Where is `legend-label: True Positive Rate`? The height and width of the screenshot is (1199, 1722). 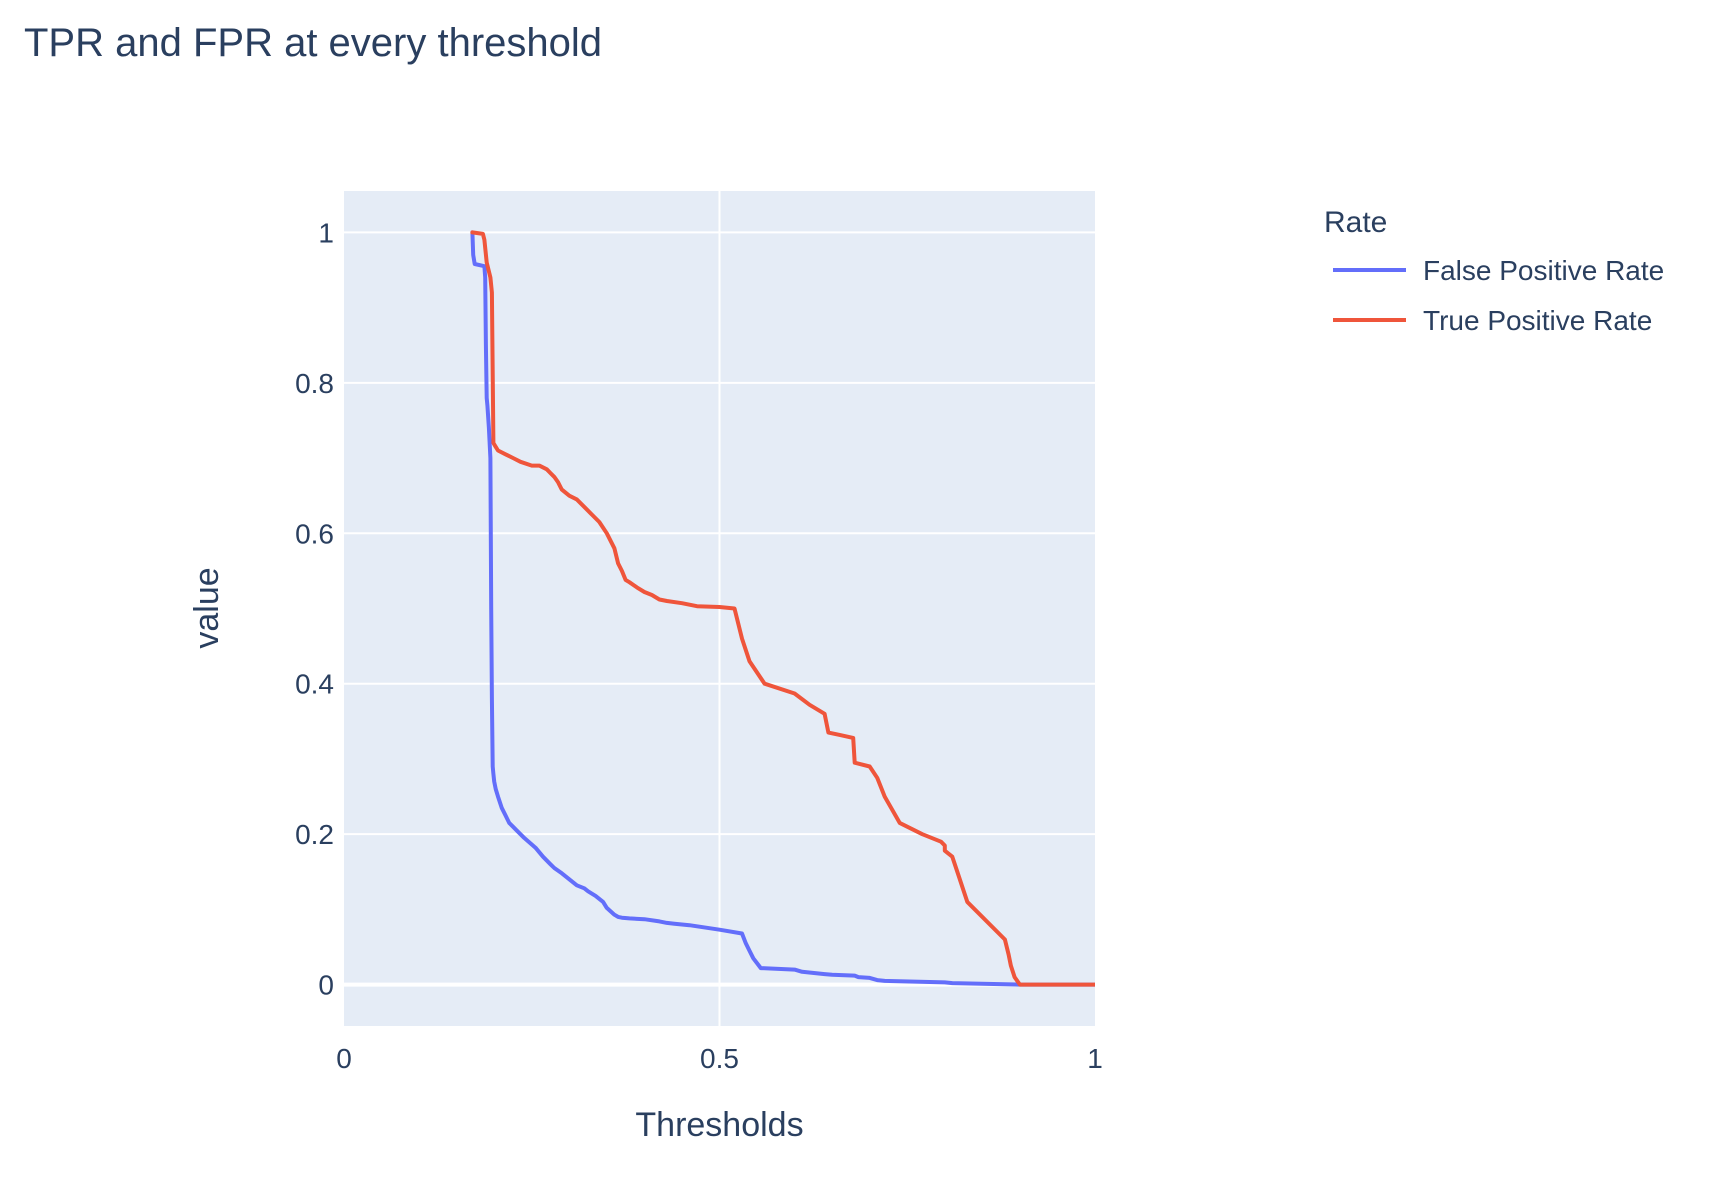
legend-label: True Positive Rate is located at coordinates (1537, 320).